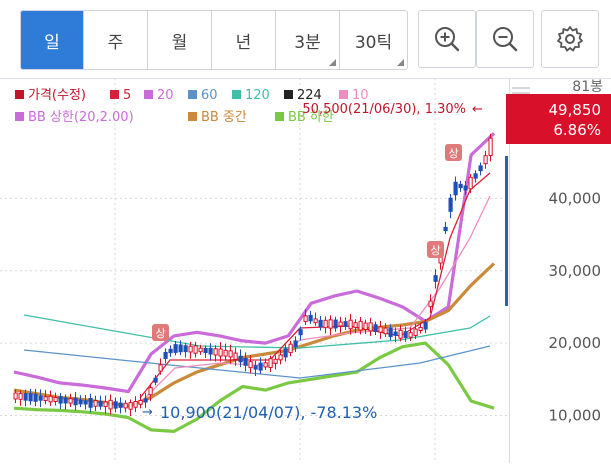 The image size is (611, 467). I want to click on legend-swatch-ma10, so click(343, 94).